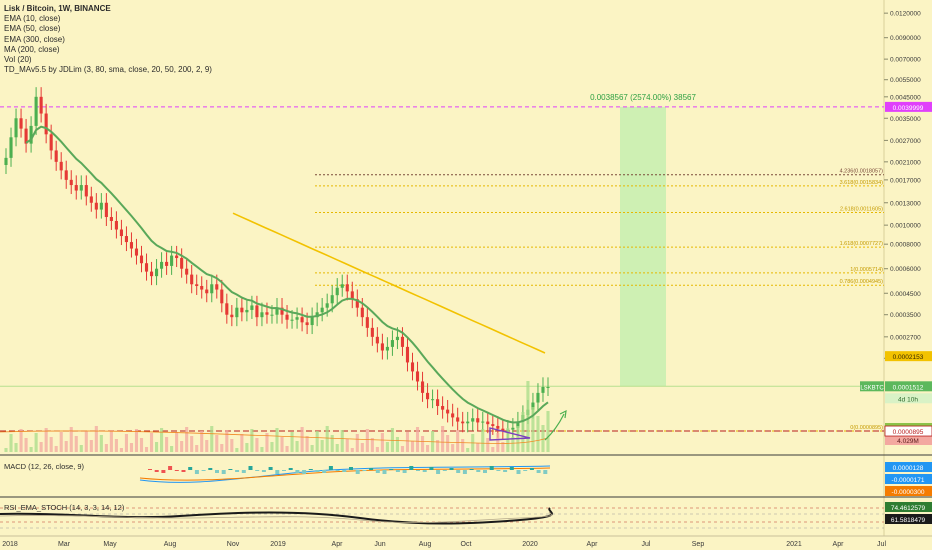 The height and width of the screenshot is (550, 932). I want to click on y-tick-label: 0.0021000, so click(905, 162).